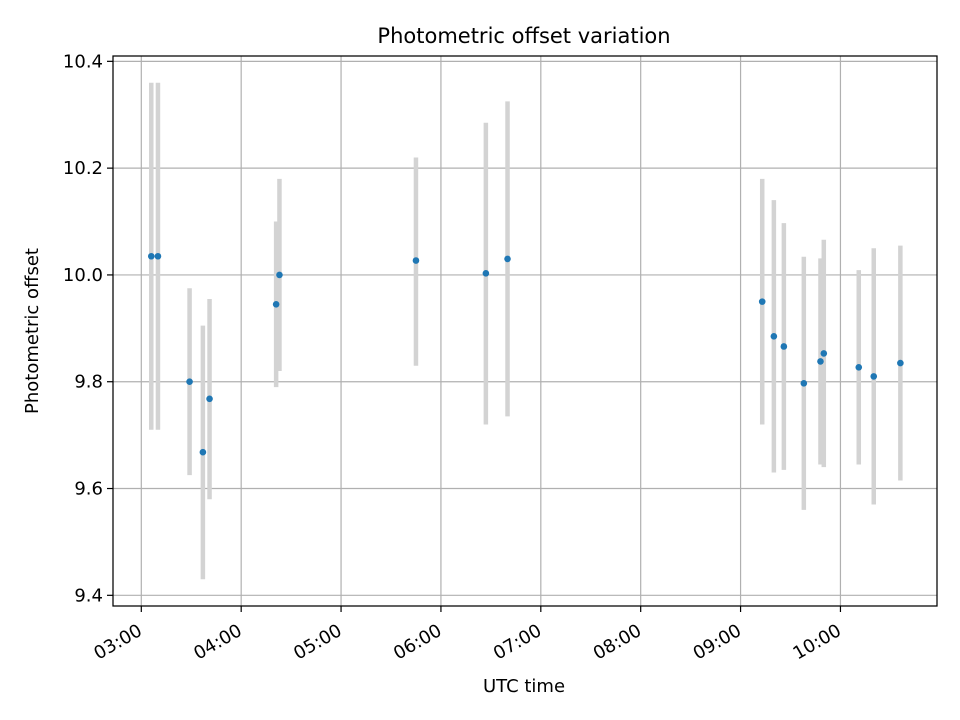 Image resolution: width=960 pixels, height=720 pixels. Describe the element at coordinates (717, 642) in the screenshot. I see `x-tick-label: 09:00` at that location.